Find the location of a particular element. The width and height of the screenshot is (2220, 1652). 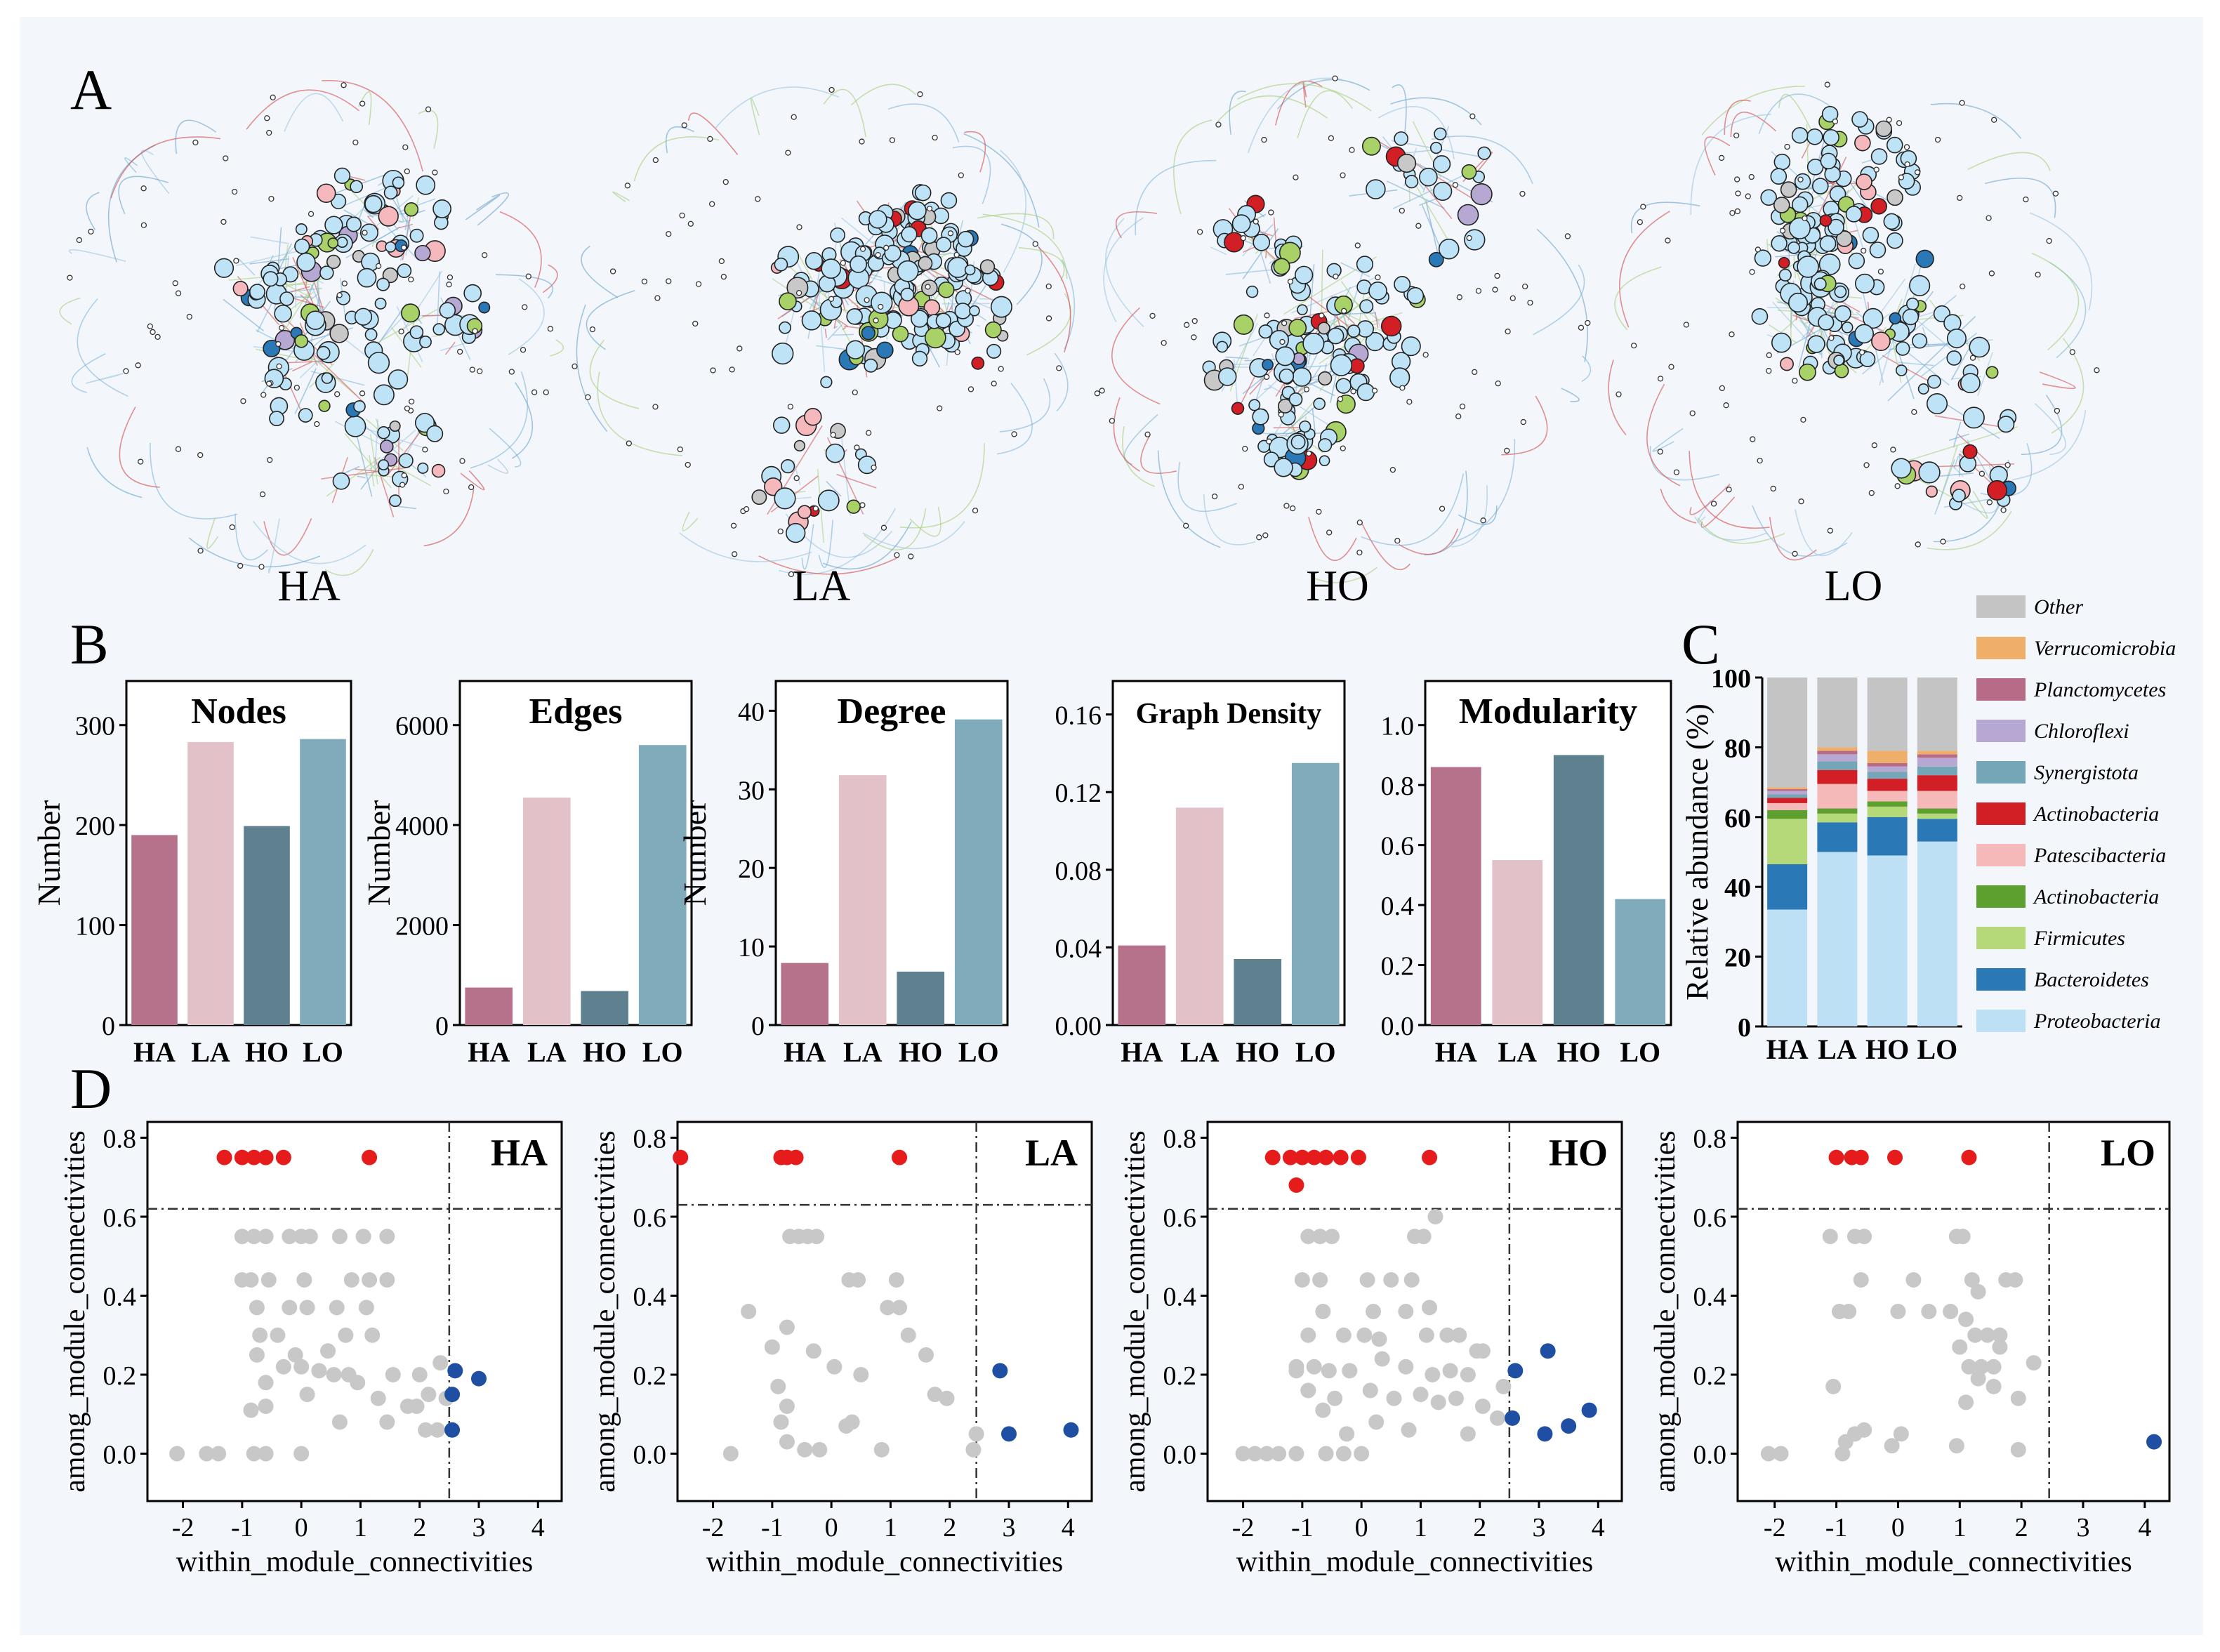

bar-LA is located at coordinates (546, 911).